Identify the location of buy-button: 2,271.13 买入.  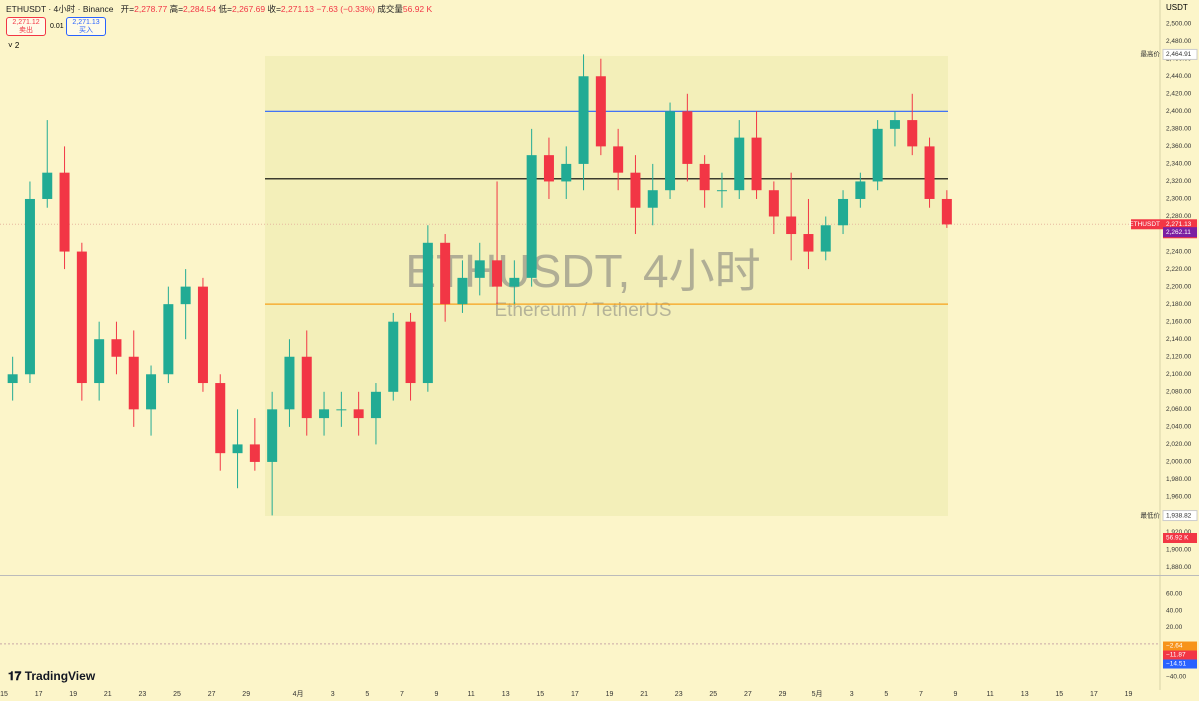
(86, 26).